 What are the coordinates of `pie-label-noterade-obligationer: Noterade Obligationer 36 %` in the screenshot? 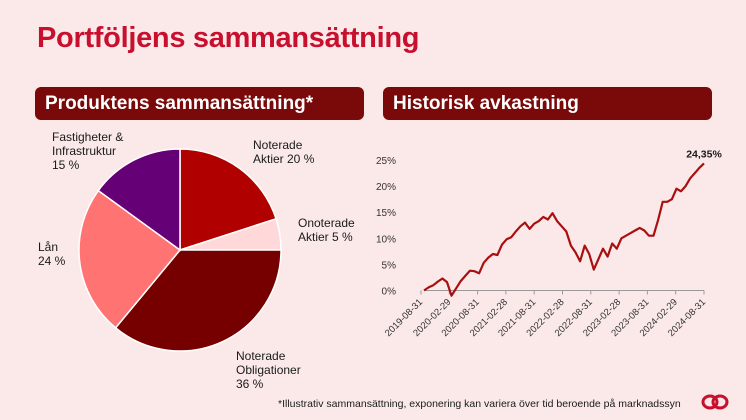 It's located at (268, 370).